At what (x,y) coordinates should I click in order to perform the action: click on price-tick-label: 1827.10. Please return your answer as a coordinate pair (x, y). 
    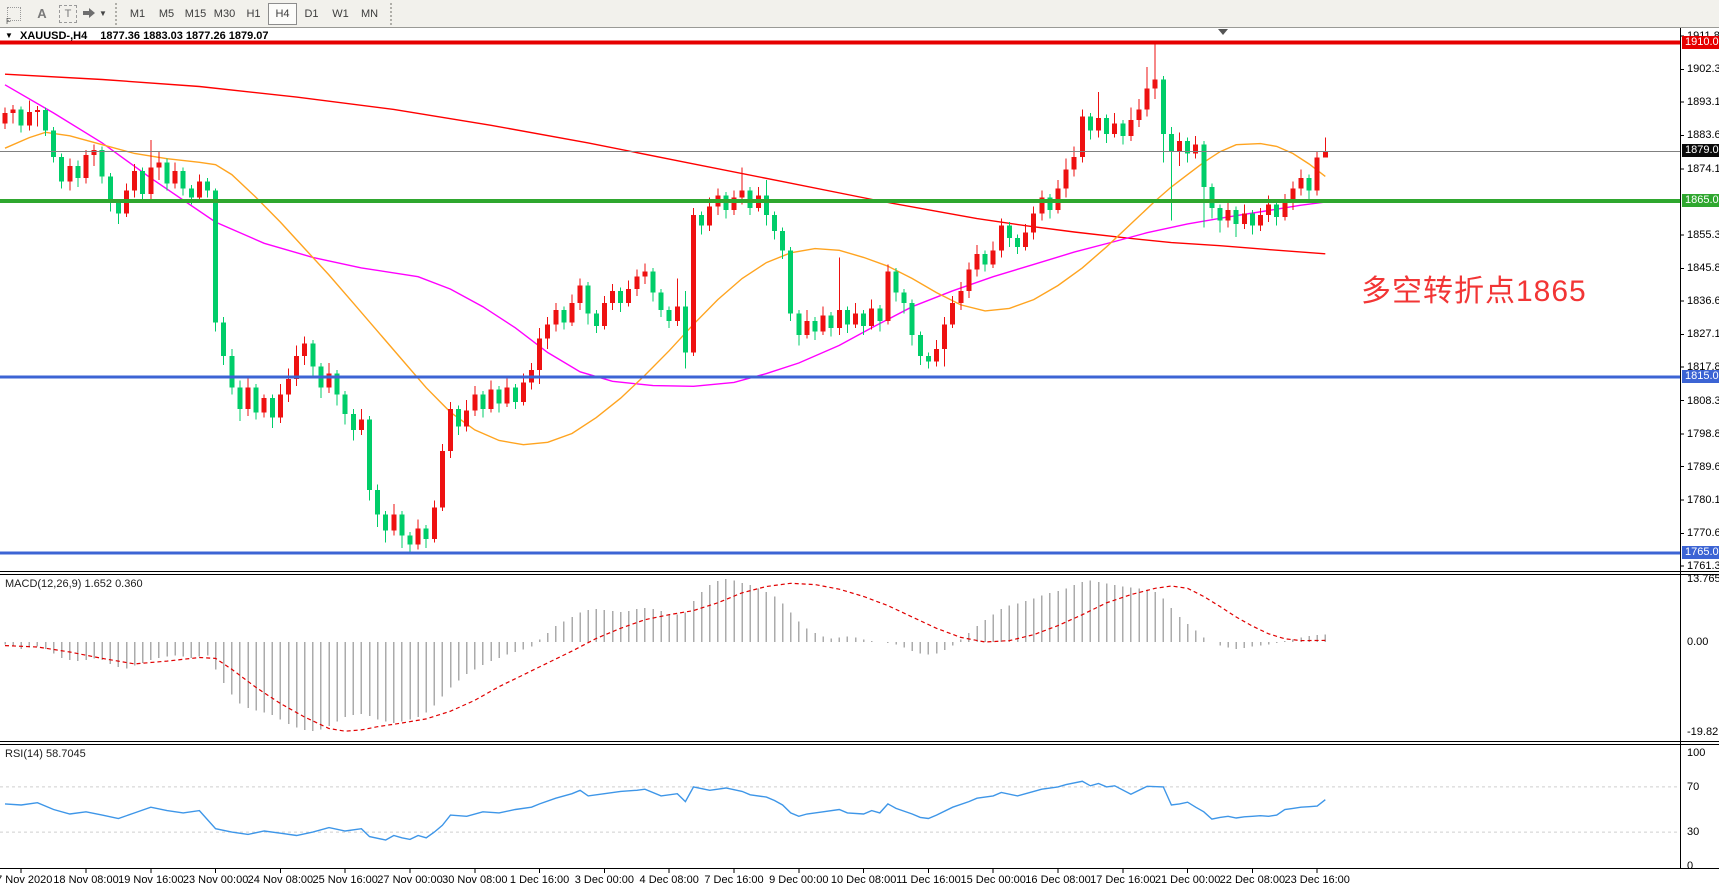
    Looking at the image, I should click on (1703, 334).